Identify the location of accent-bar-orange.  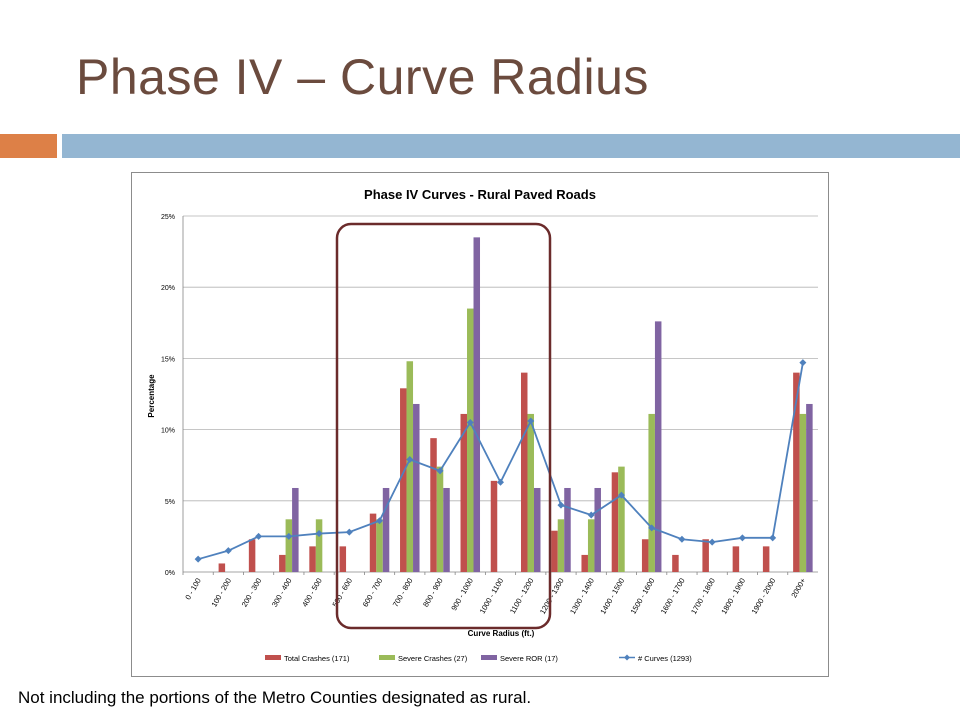
(28, 146).